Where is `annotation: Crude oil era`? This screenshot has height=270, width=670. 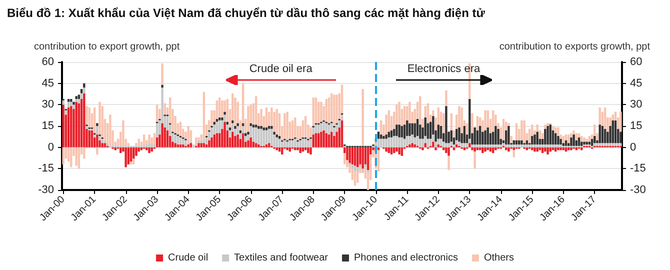
annotation: Crude oil era is located at coordinates (280, 69).